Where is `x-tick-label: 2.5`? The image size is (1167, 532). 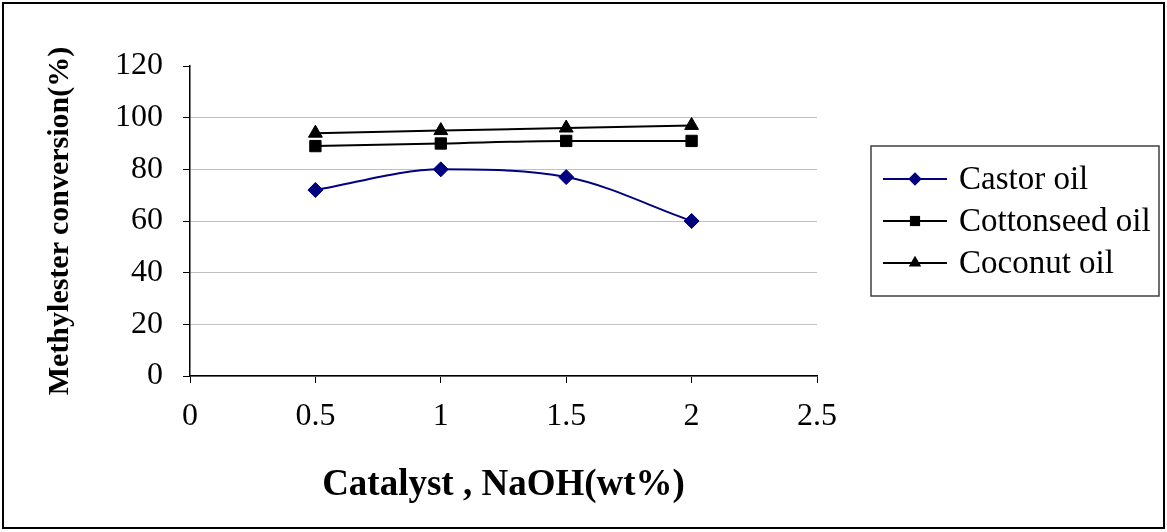 x-tick-label: 2.5 is located at coordinates (817, 413).